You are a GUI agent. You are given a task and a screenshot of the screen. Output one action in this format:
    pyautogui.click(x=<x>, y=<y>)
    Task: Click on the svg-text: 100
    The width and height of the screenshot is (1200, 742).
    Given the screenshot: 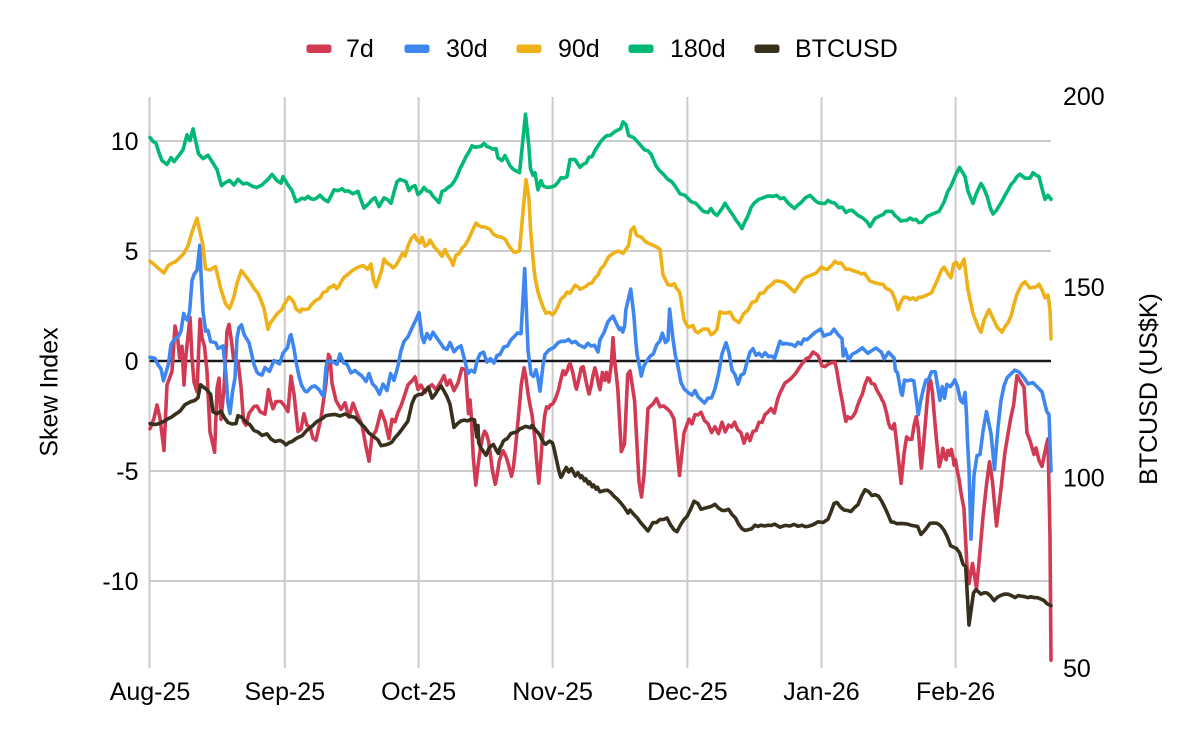 What is the action you would take?
    pyautogui.click(x=1084, y=479)
    